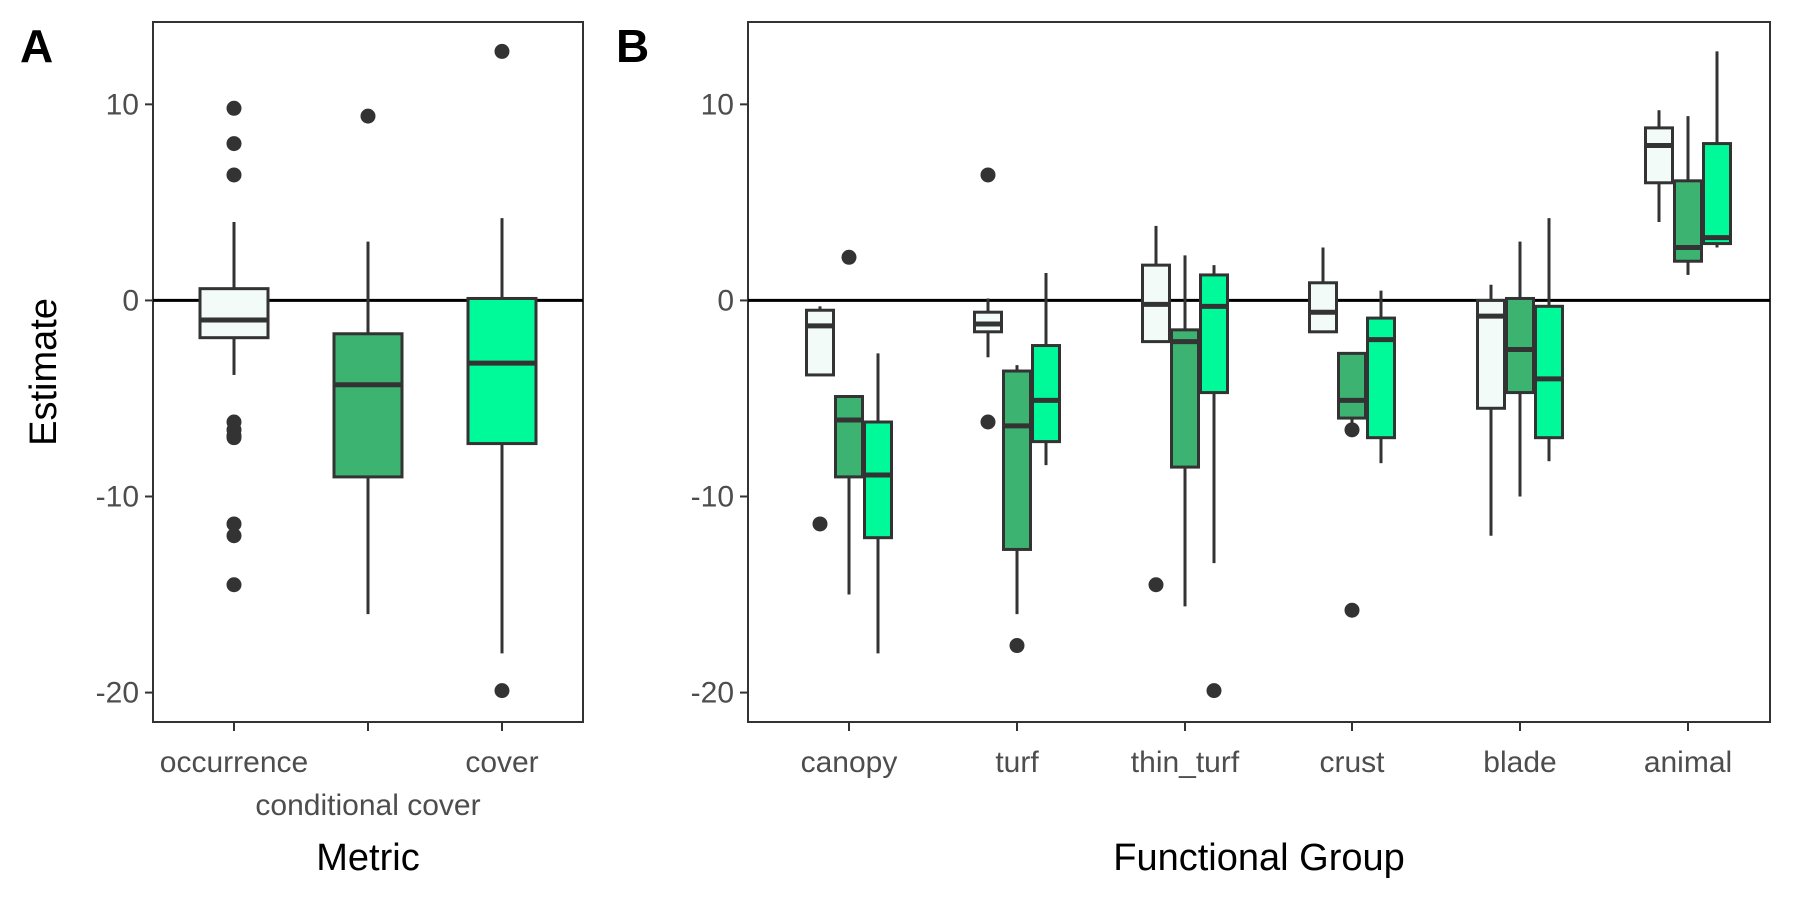 The width and height of the screenshot is (1800, 905). I want to click on panel-a-x-axis-title: Metric, so click(367, 858).